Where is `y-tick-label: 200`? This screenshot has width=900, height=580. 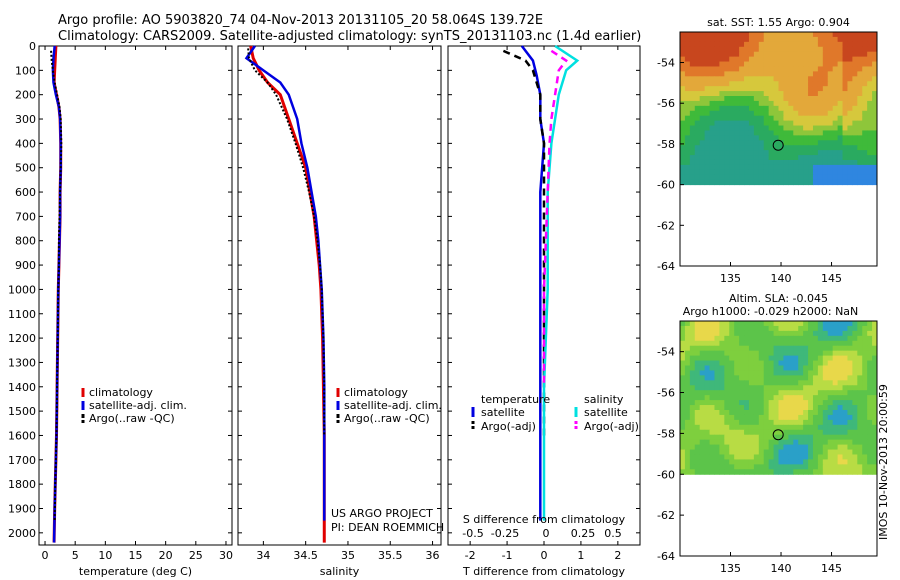 y-tick-label: 200 is located at coordinates (25, 95).